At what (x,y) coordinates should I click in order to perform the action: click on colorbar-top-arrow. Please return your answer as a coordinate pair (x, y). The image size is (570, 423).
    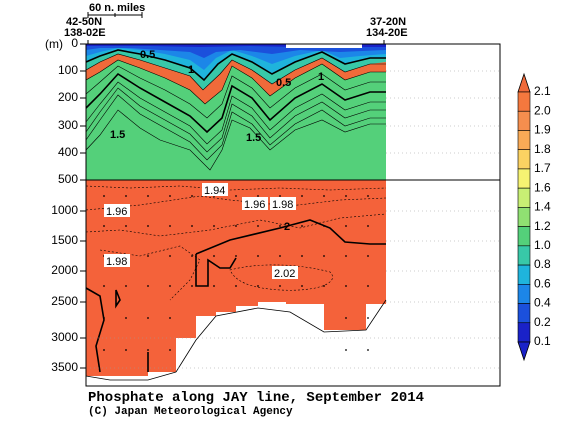
    Looking at the image, I should click on (524, 82).